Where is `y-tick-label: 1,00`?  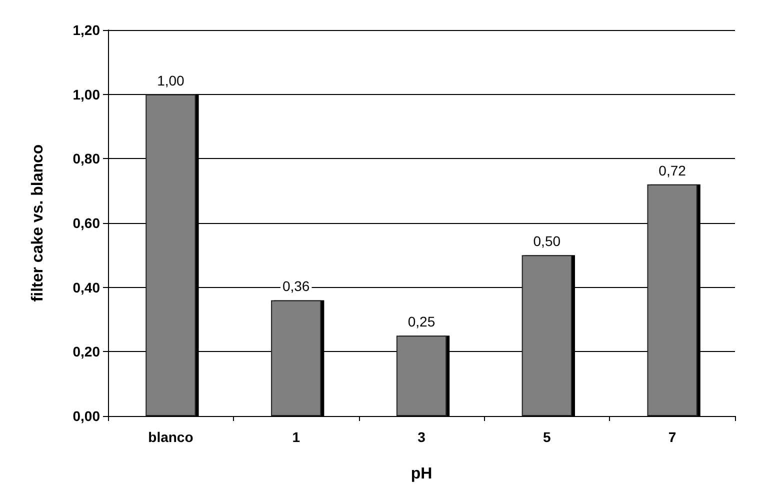 y-tick-label: 1,00 is located at coordinates (86, 94).